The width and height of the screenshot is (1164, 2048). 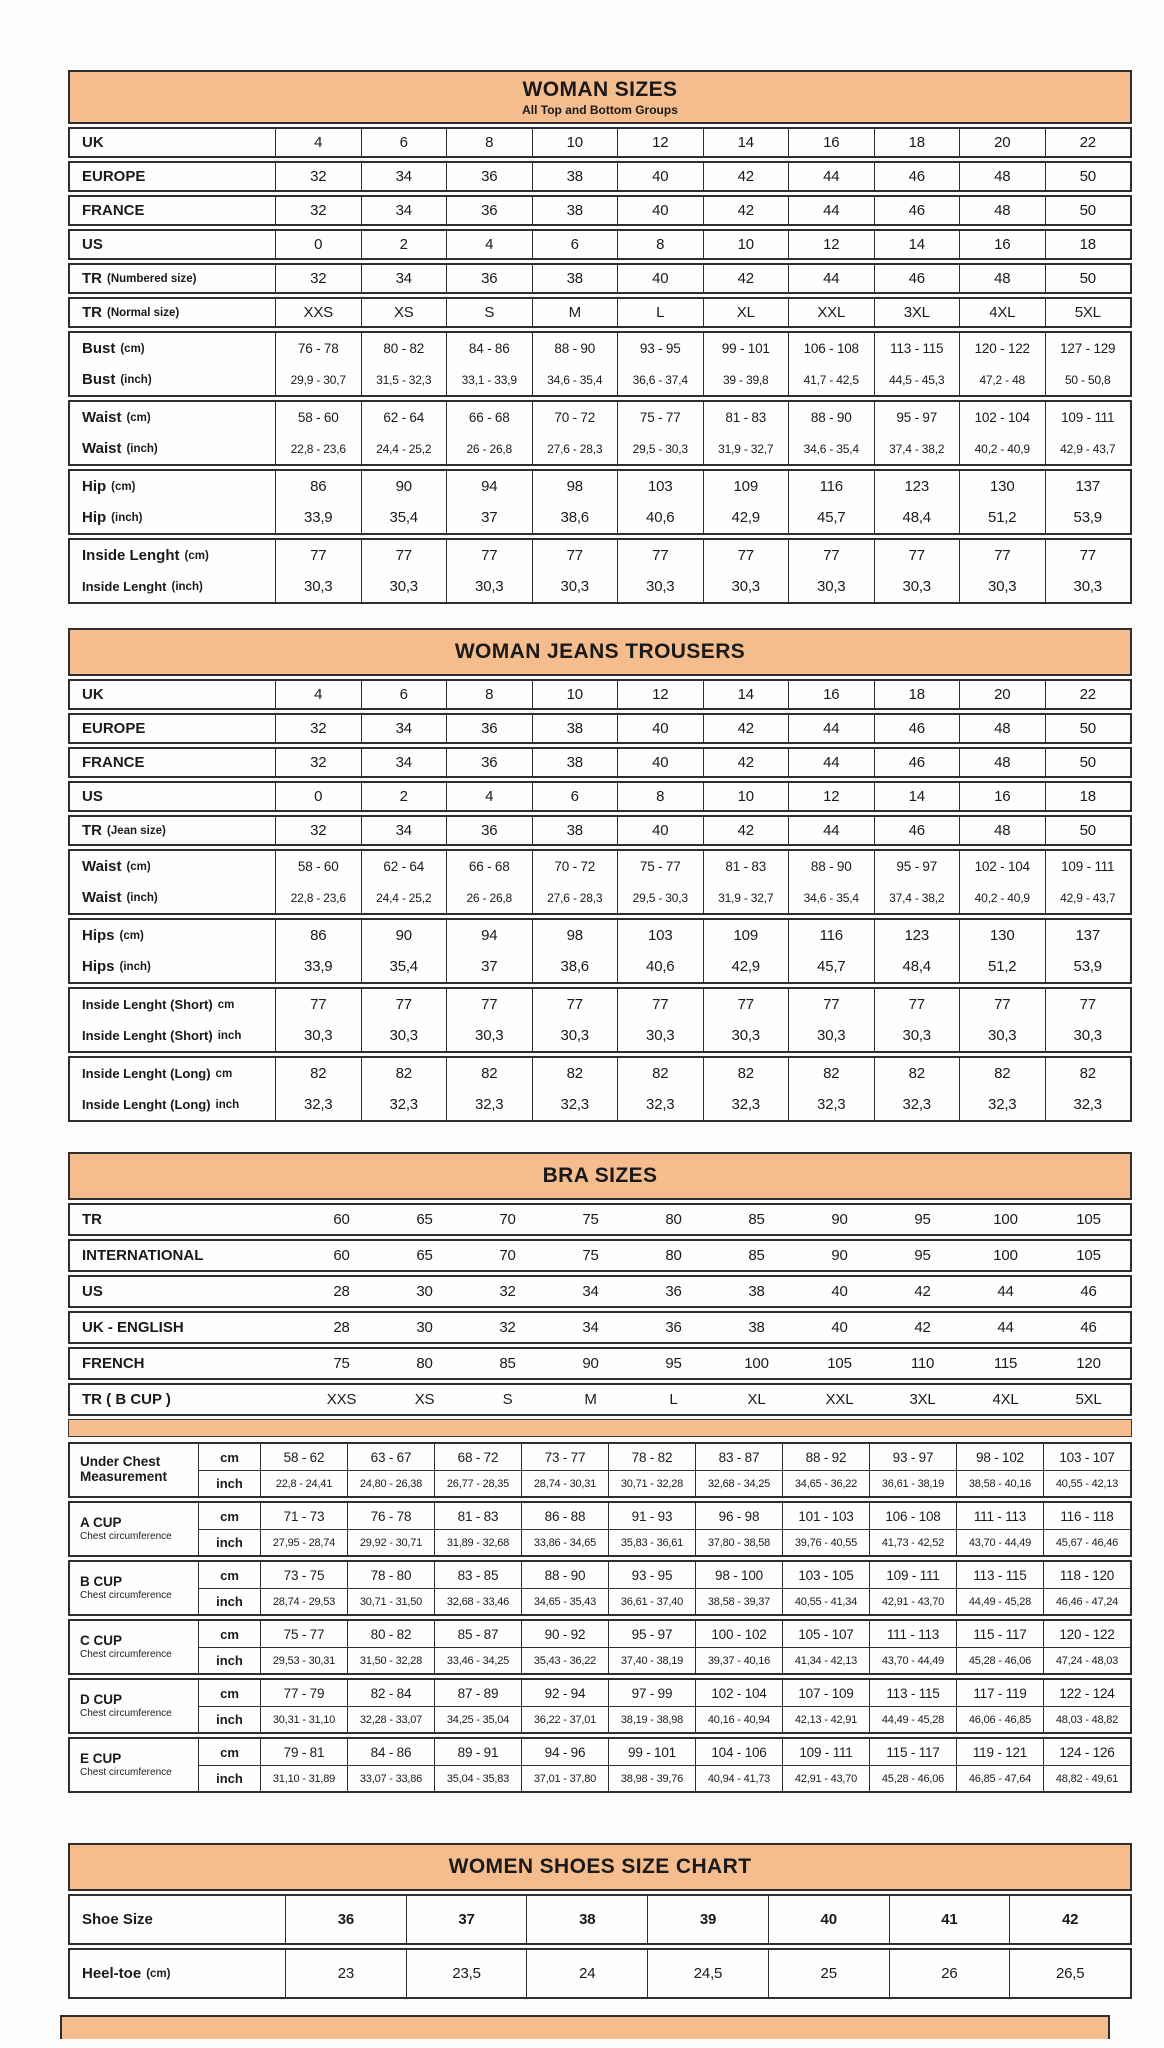 What do you see at coordinates (600, 1428) in the screenshot?
I see `section-divider-band` at bounding box center [600, 1428].